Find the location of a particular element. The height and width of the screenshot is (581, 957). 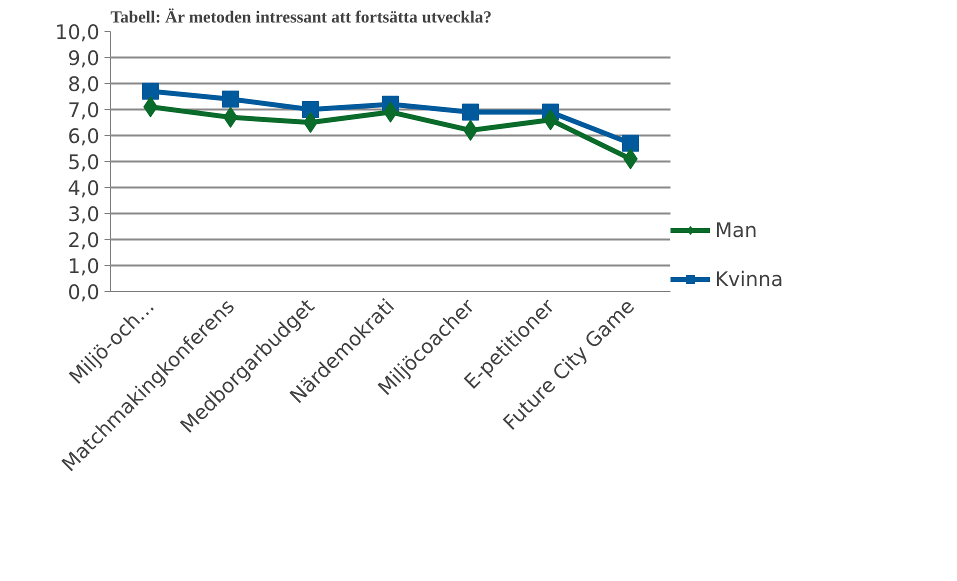

y-tick-label: 3,0 is located at coordinates (84, 214).